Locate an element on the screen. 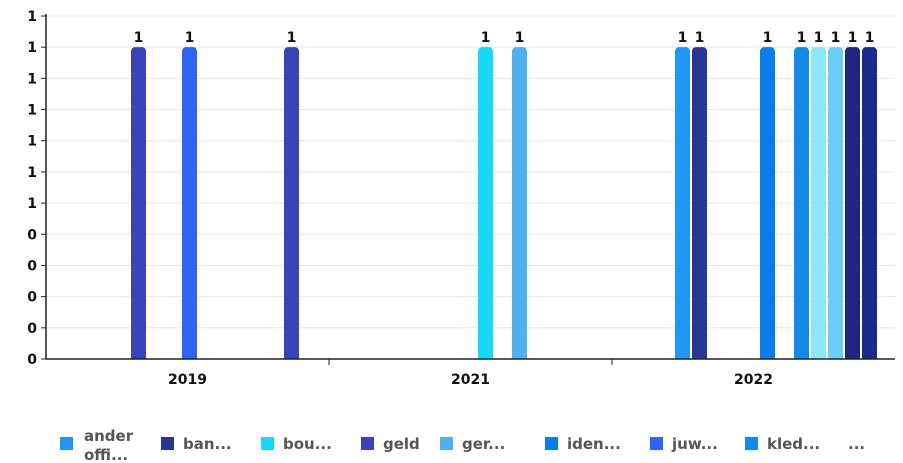 The image size is (903, 463). legend-label: geld is located at coordinates (401, 444).